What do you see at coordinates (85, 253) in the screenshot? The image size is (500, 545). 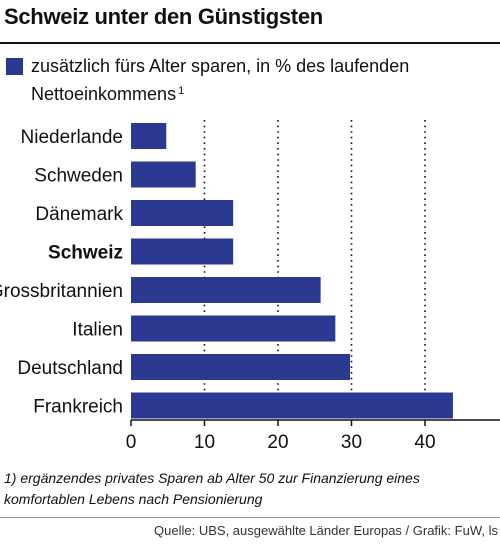 I see `category-label: Schweiz` at bounding box center [85, 253].